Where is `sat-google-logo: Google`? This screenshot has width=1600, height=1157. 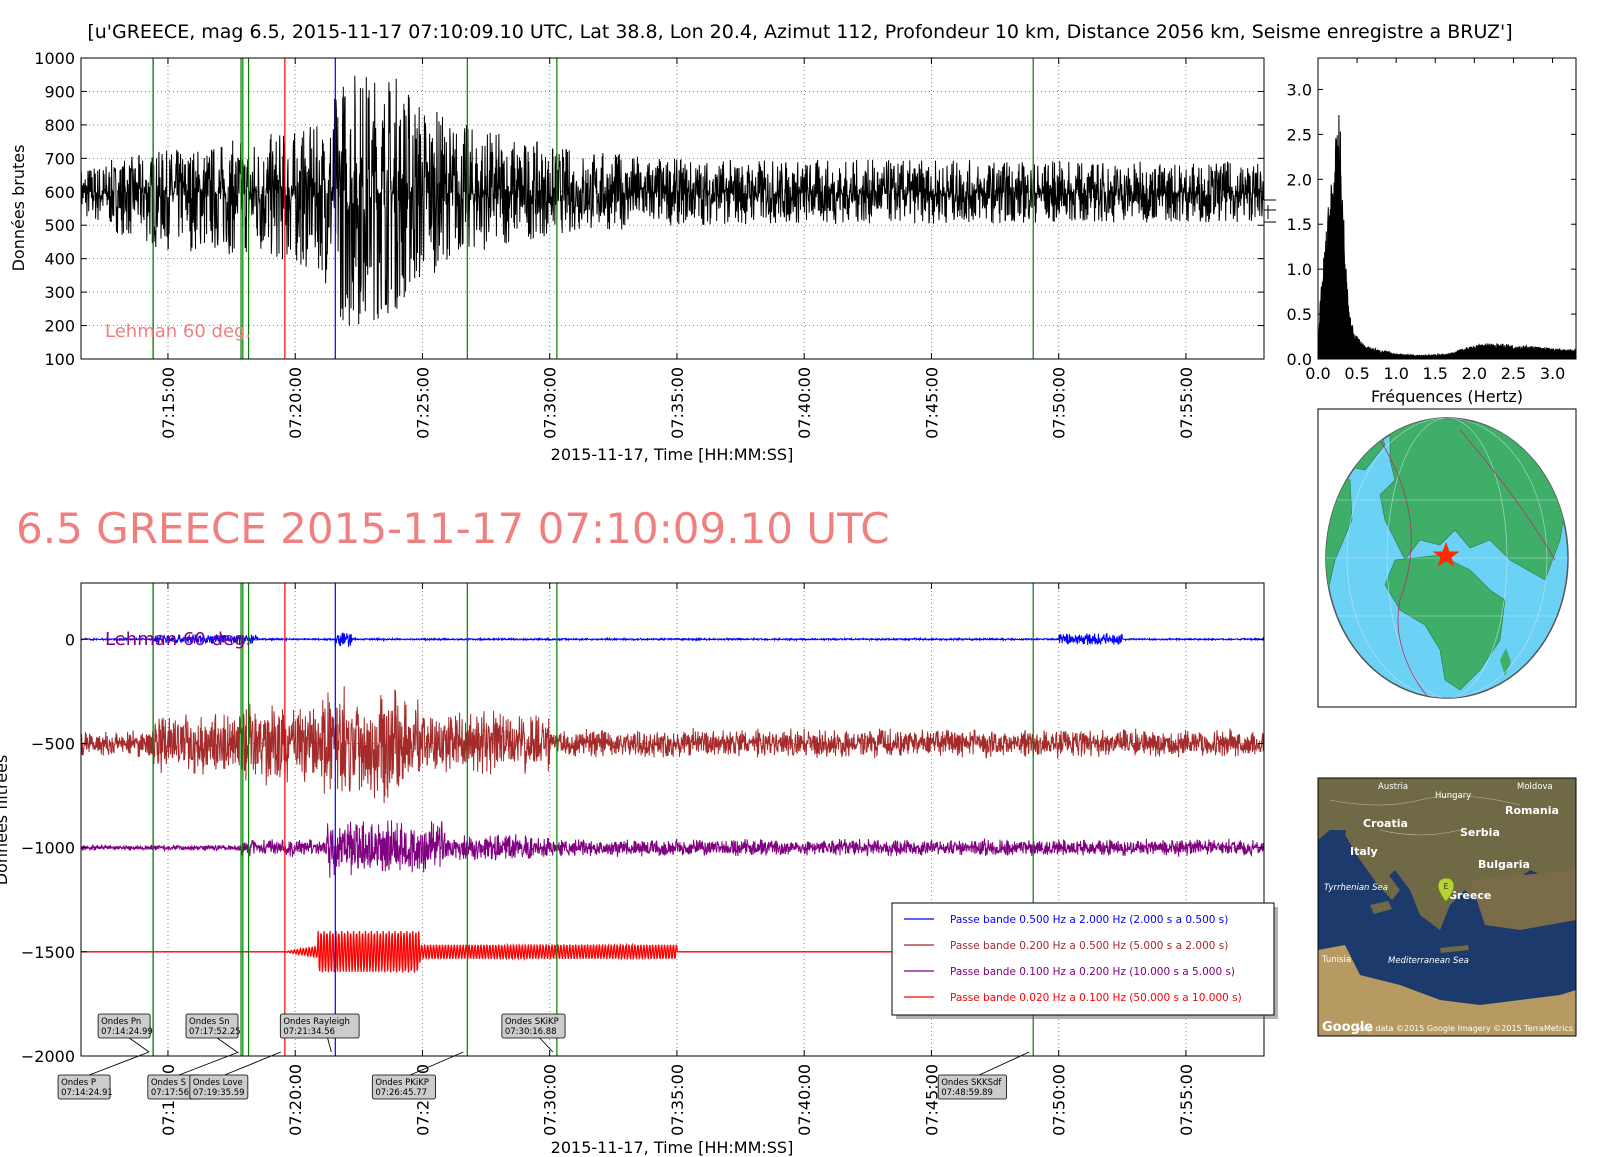
sat-google-logo: Google is located at coordinates (1347, 1027).